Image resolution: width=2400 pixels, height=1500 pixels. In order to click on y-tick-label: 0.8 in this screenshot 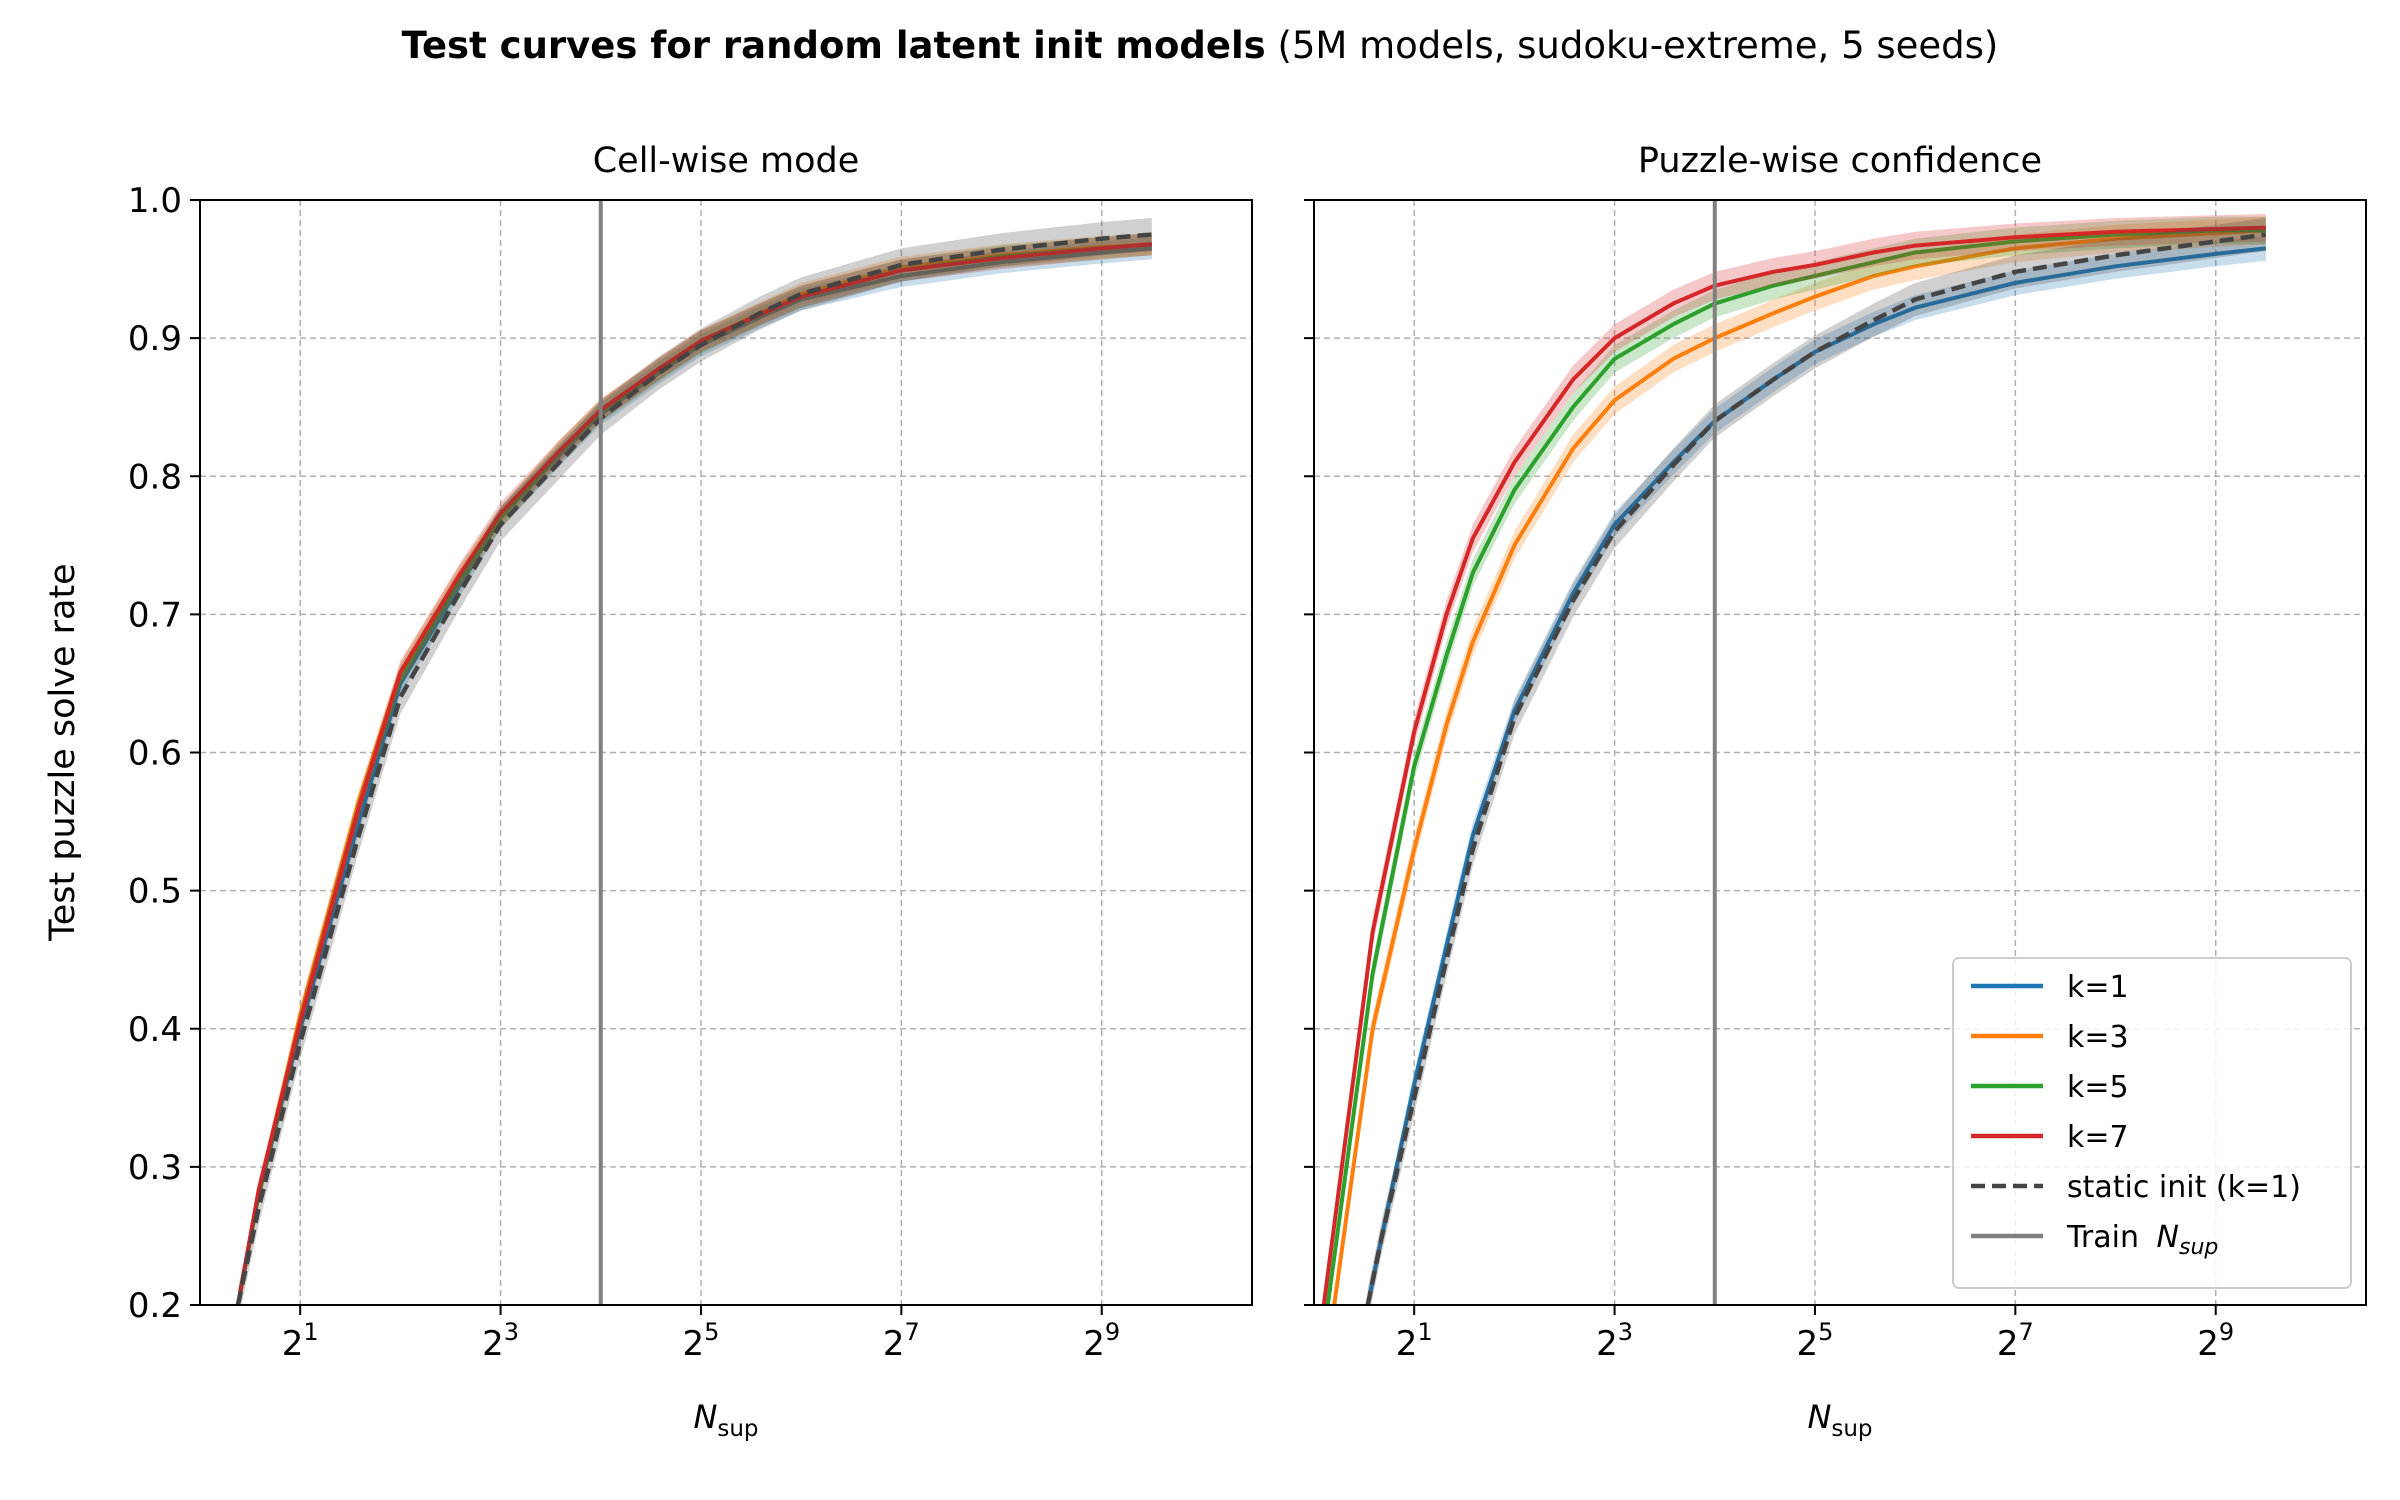, I will do `click(155, 477)`.